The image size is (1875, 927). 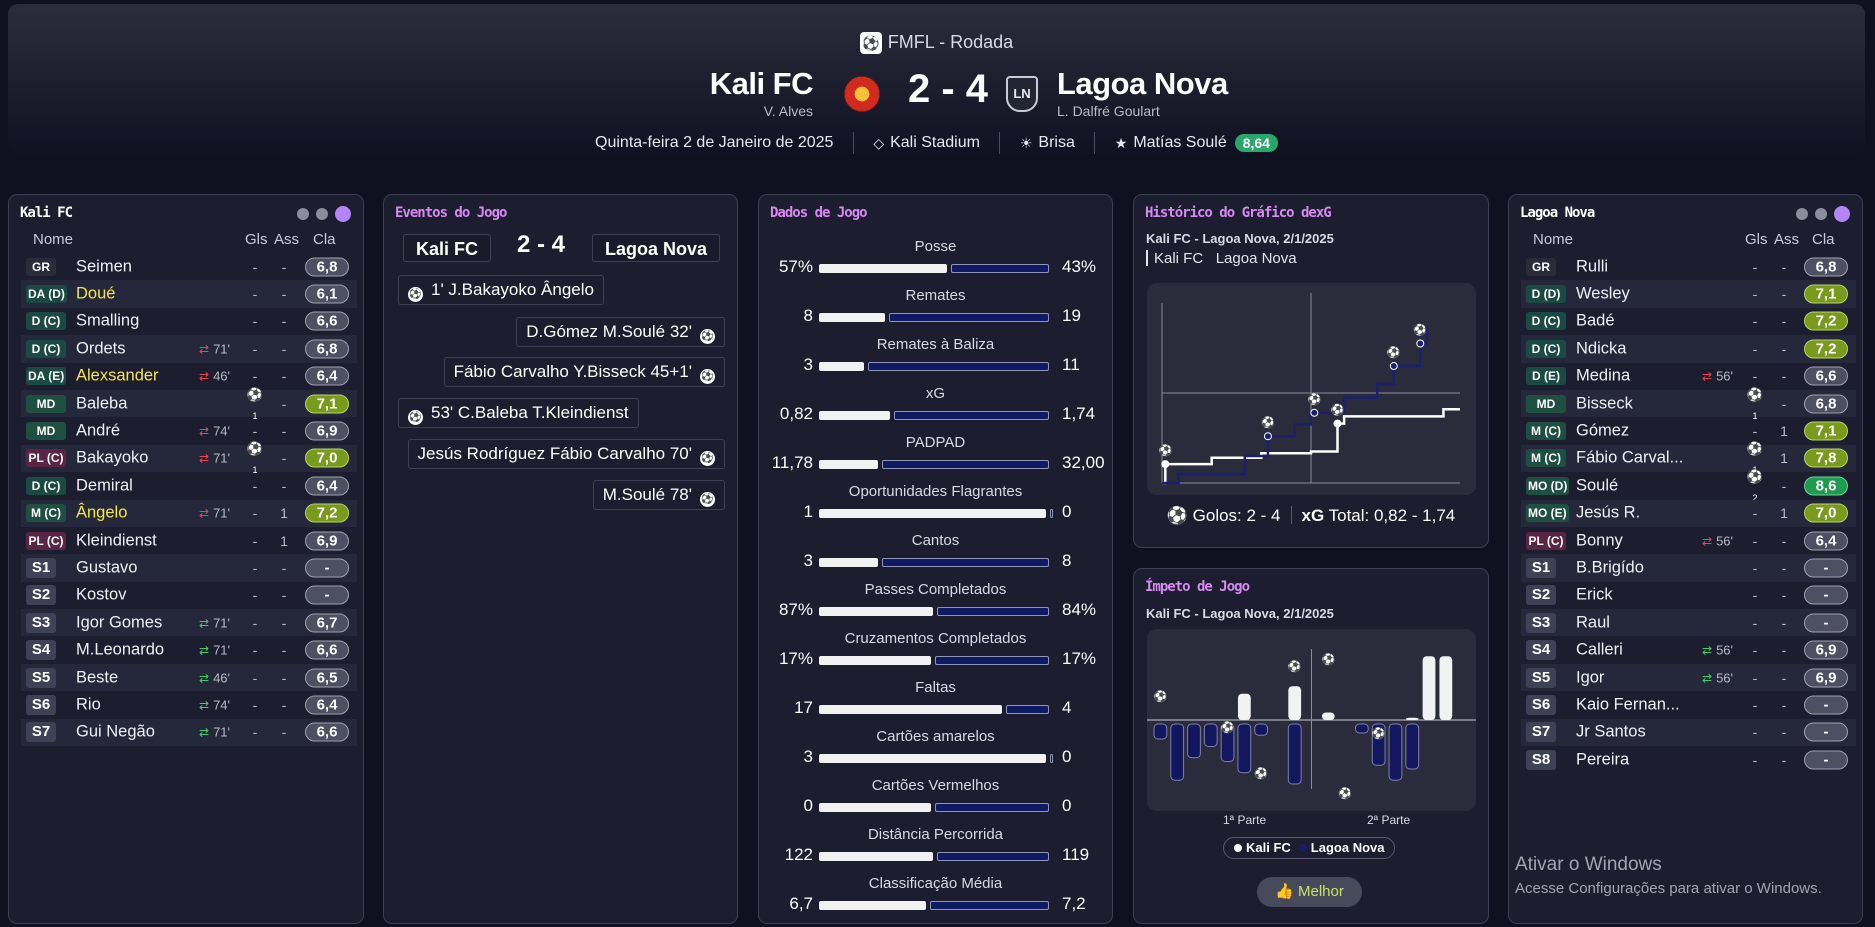 What do you see at coordinates (102, 403) in the screenshot?
I see `player-name: Baleba` at bounding box center [102, 403].